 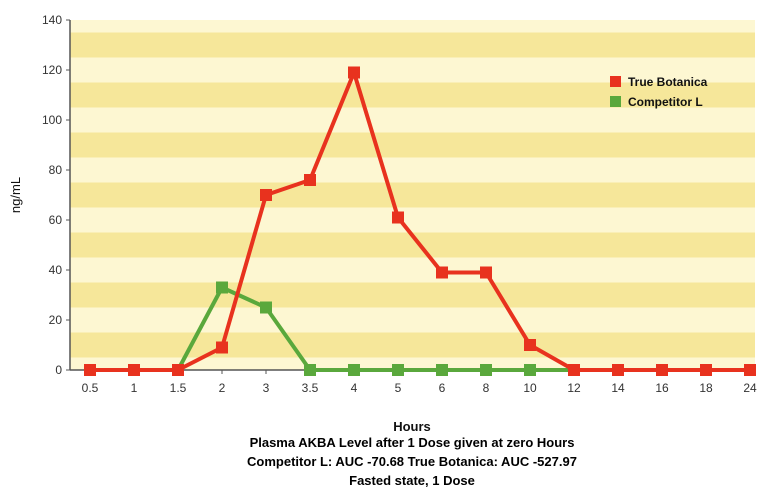 What do you see at coordinates (412, 426) in the screenshot?
I see `x-axis-label: Hours` at bounding box center [412, 426].